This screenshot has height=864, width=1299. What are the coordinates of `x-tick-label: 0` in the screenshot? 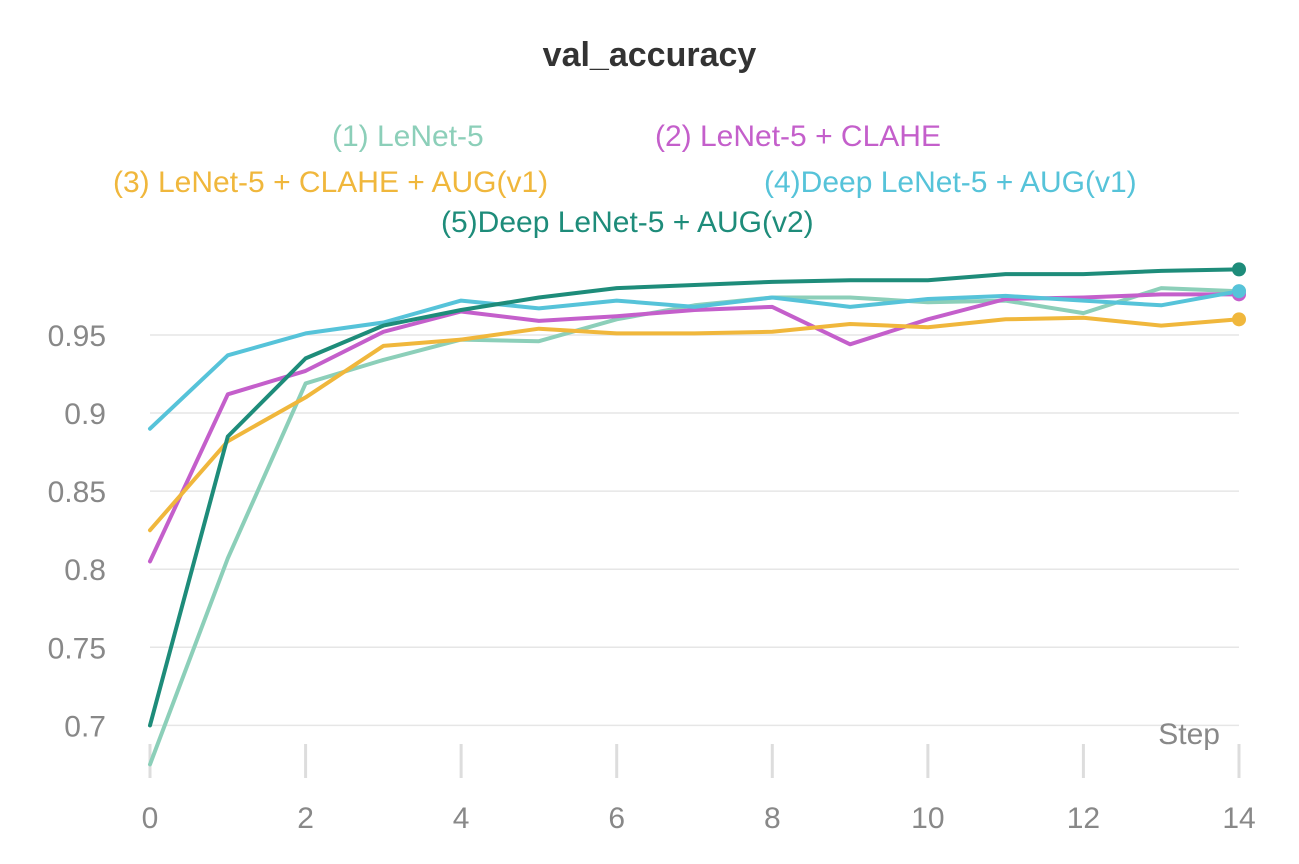 It's located at (150, 818).